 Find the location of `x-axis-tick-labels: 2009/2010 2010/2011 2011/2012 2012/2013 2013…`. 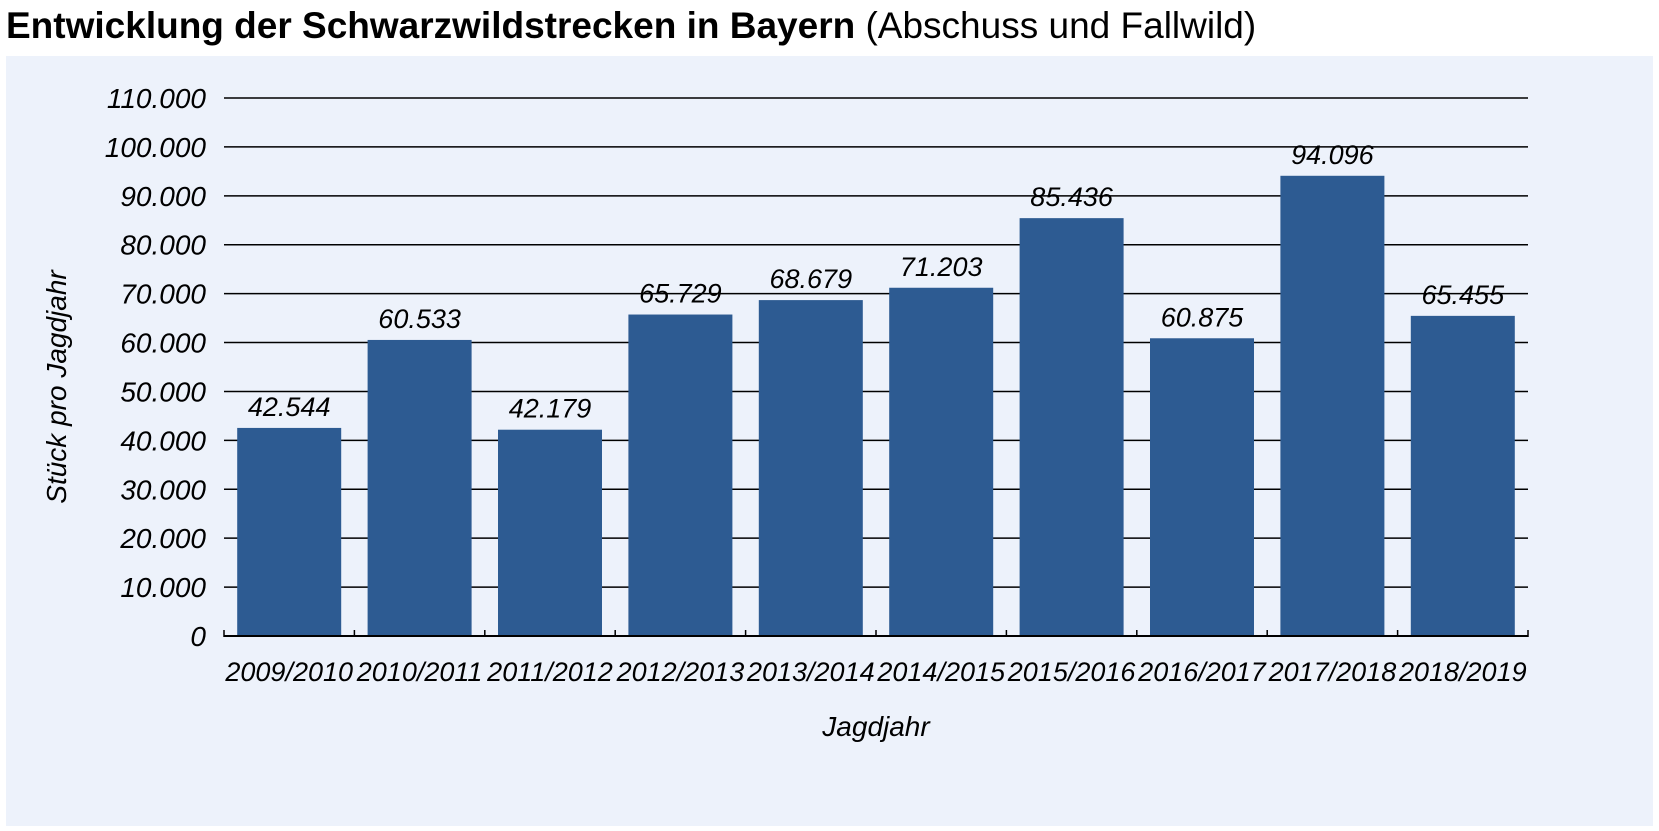

x-axis-tick-labels: 2009/2010 2010/2011 2011/2012 2012/2013 2013… is located at coordinates (875, 672).